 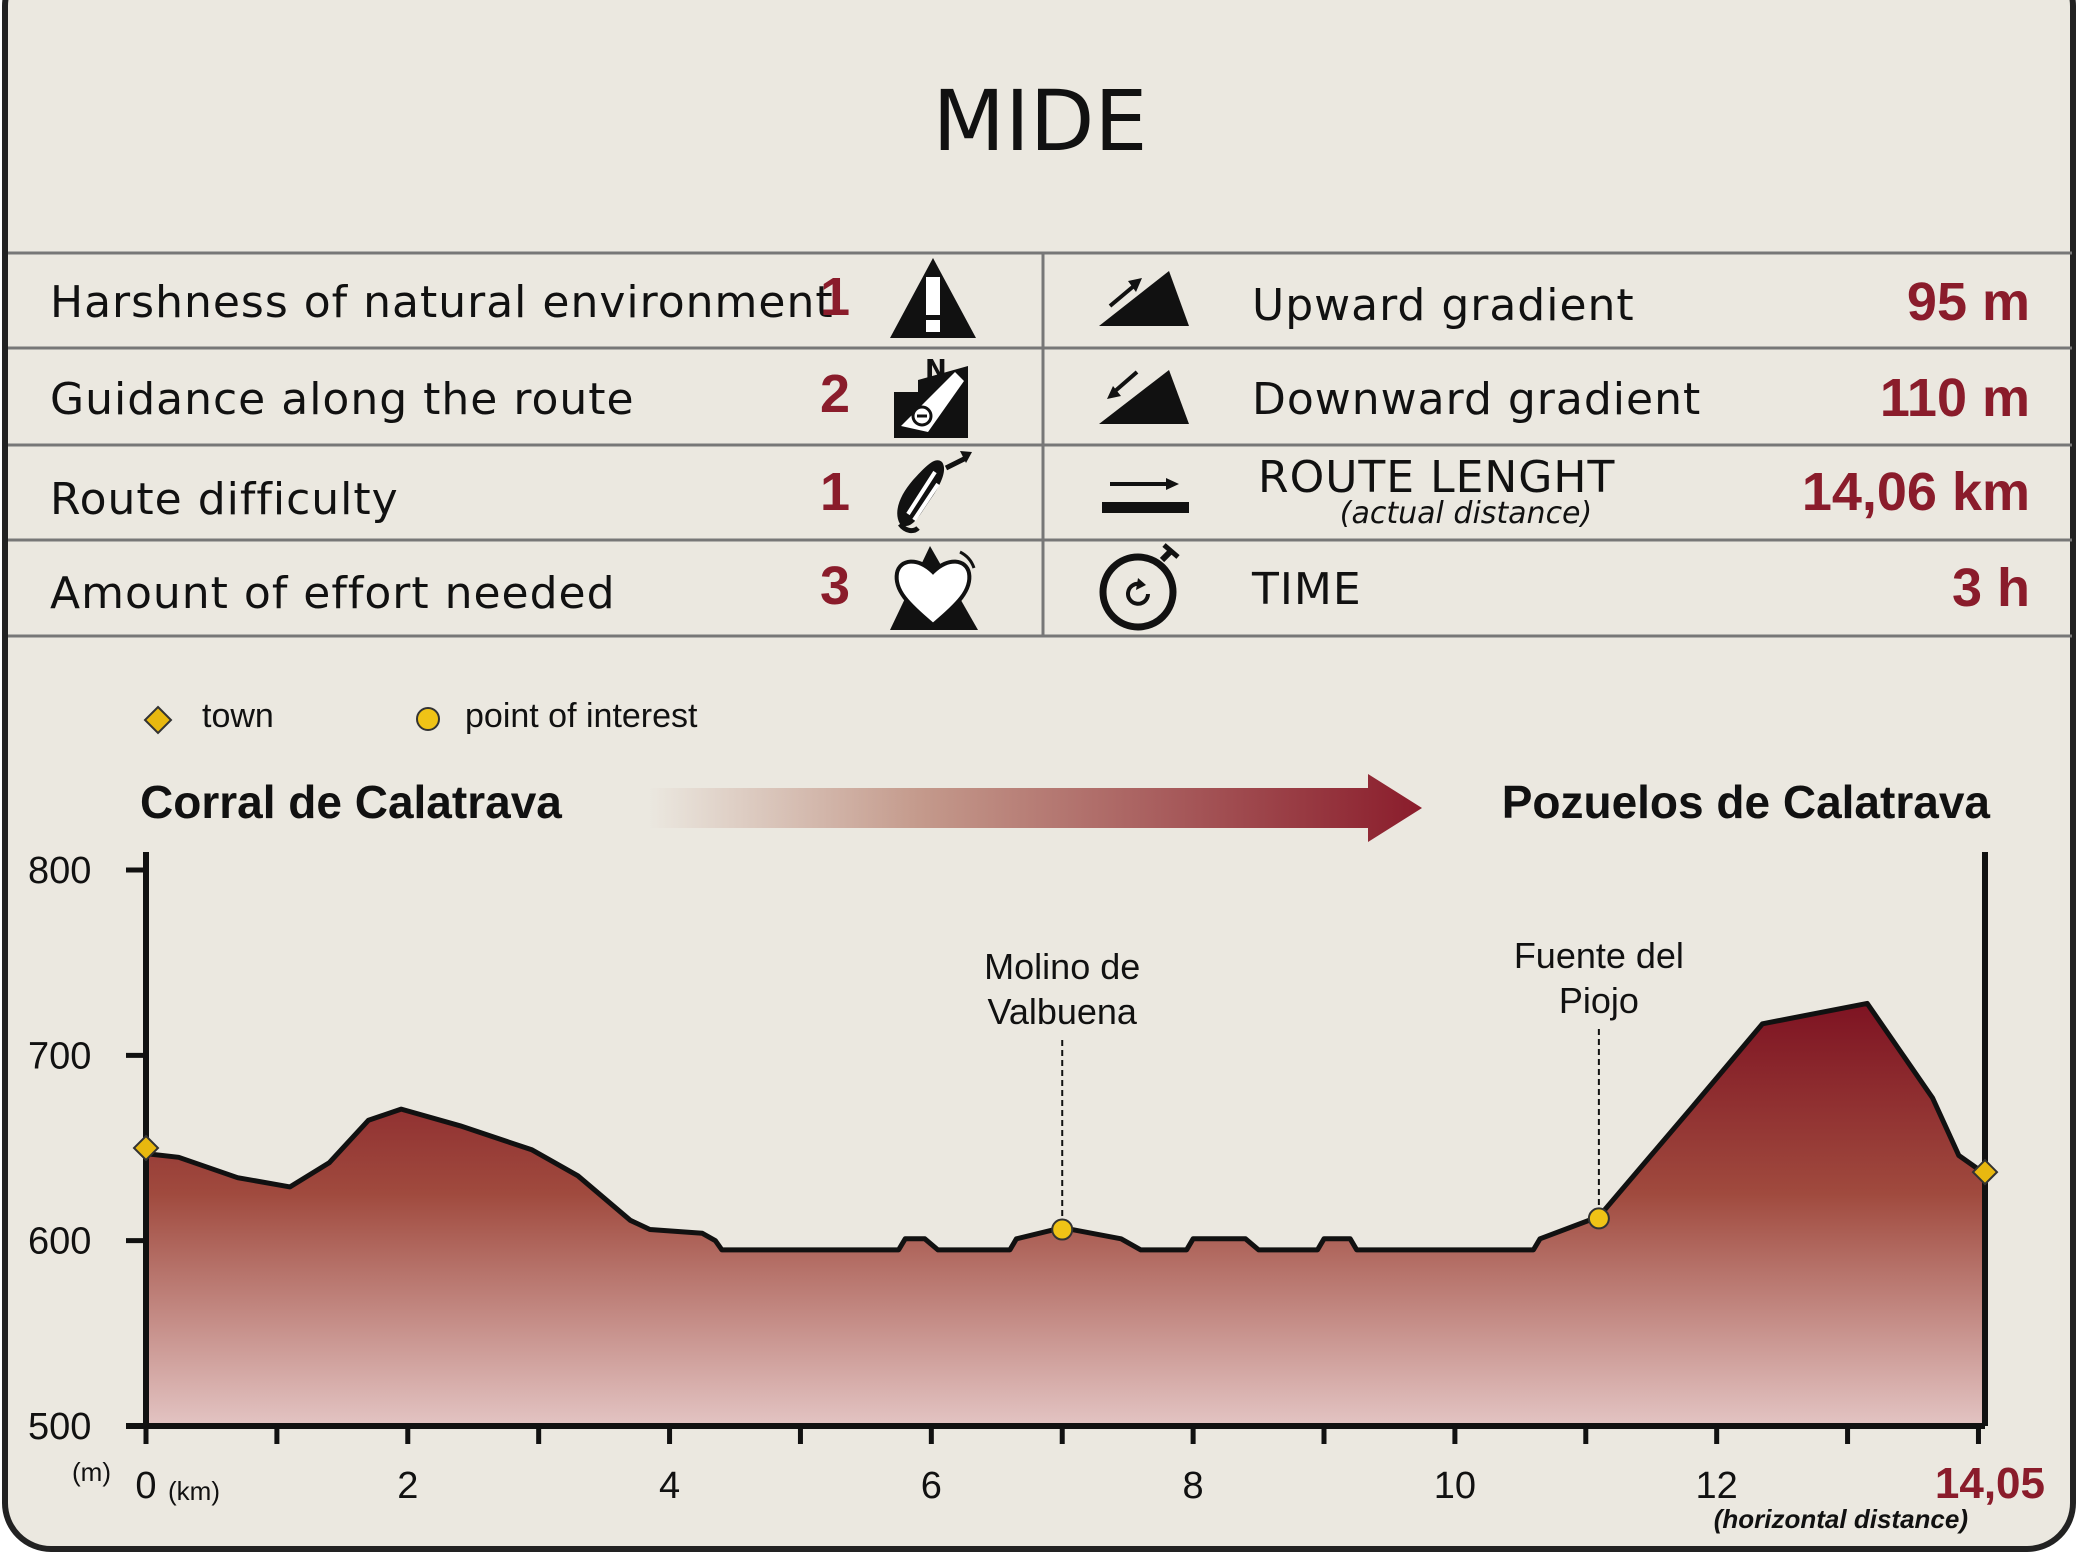 I want to click on x-tick-label: 2, so click(x=407, y=1486).